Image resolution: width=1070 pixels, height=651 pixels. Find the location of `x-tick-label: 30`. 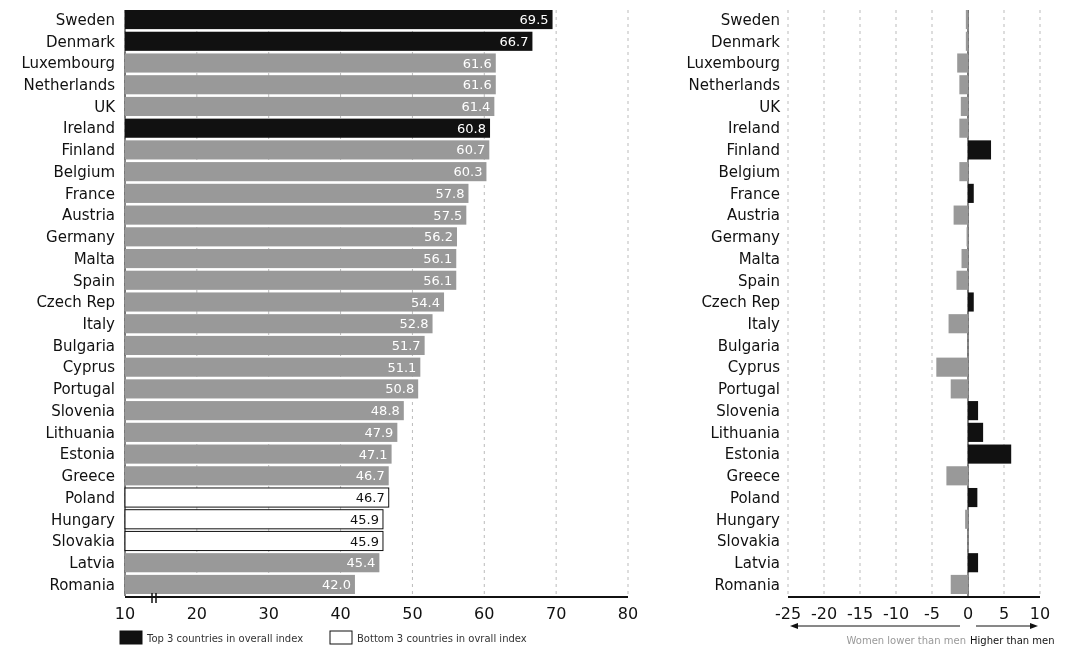

x-tick-label: 30 is located at coordinates (268, 613).